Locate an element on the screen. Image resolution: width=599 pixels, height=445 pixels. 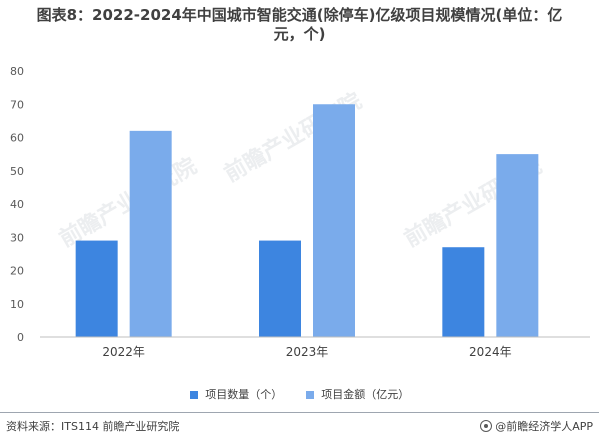
legend-label-amount: 项目金额（亿元） is located at coordinates (365, 394).